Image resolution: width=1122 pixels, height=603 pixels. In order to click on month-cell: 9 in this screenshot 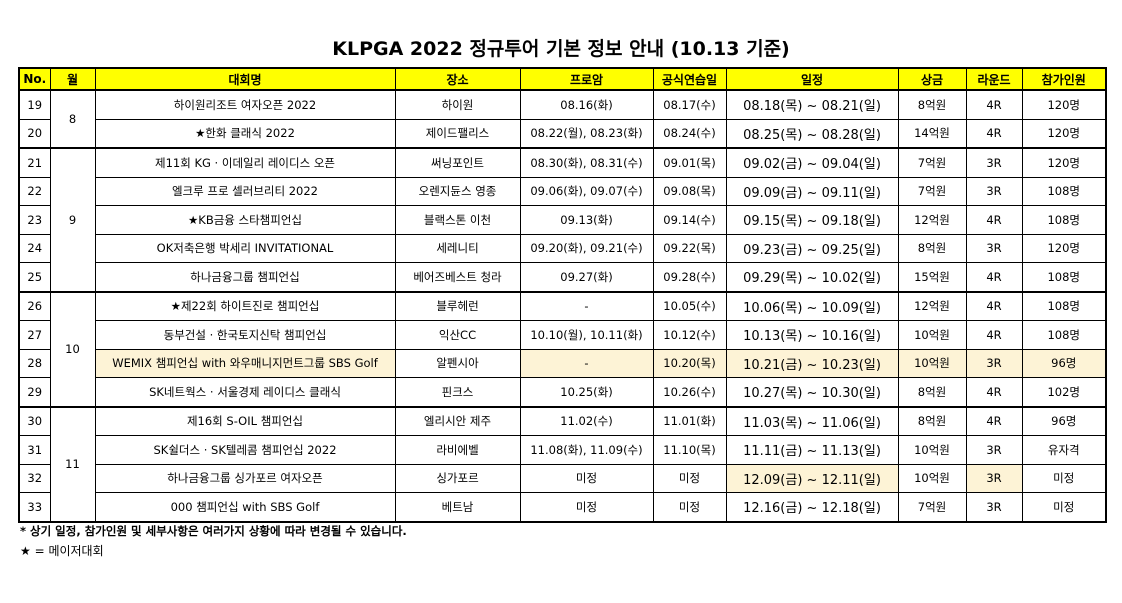, I will do `click(72, 219)`.